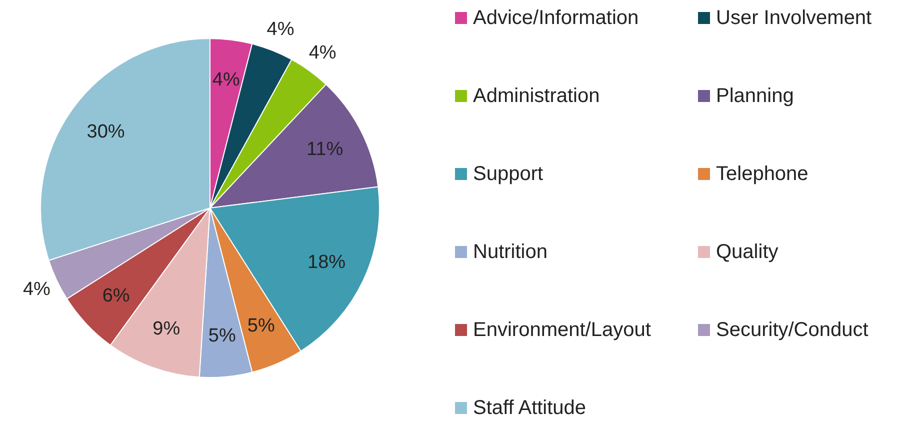  Describe the element at coordinates (116, 295) in the screenshot. I see `data-label: 6%` at that location.